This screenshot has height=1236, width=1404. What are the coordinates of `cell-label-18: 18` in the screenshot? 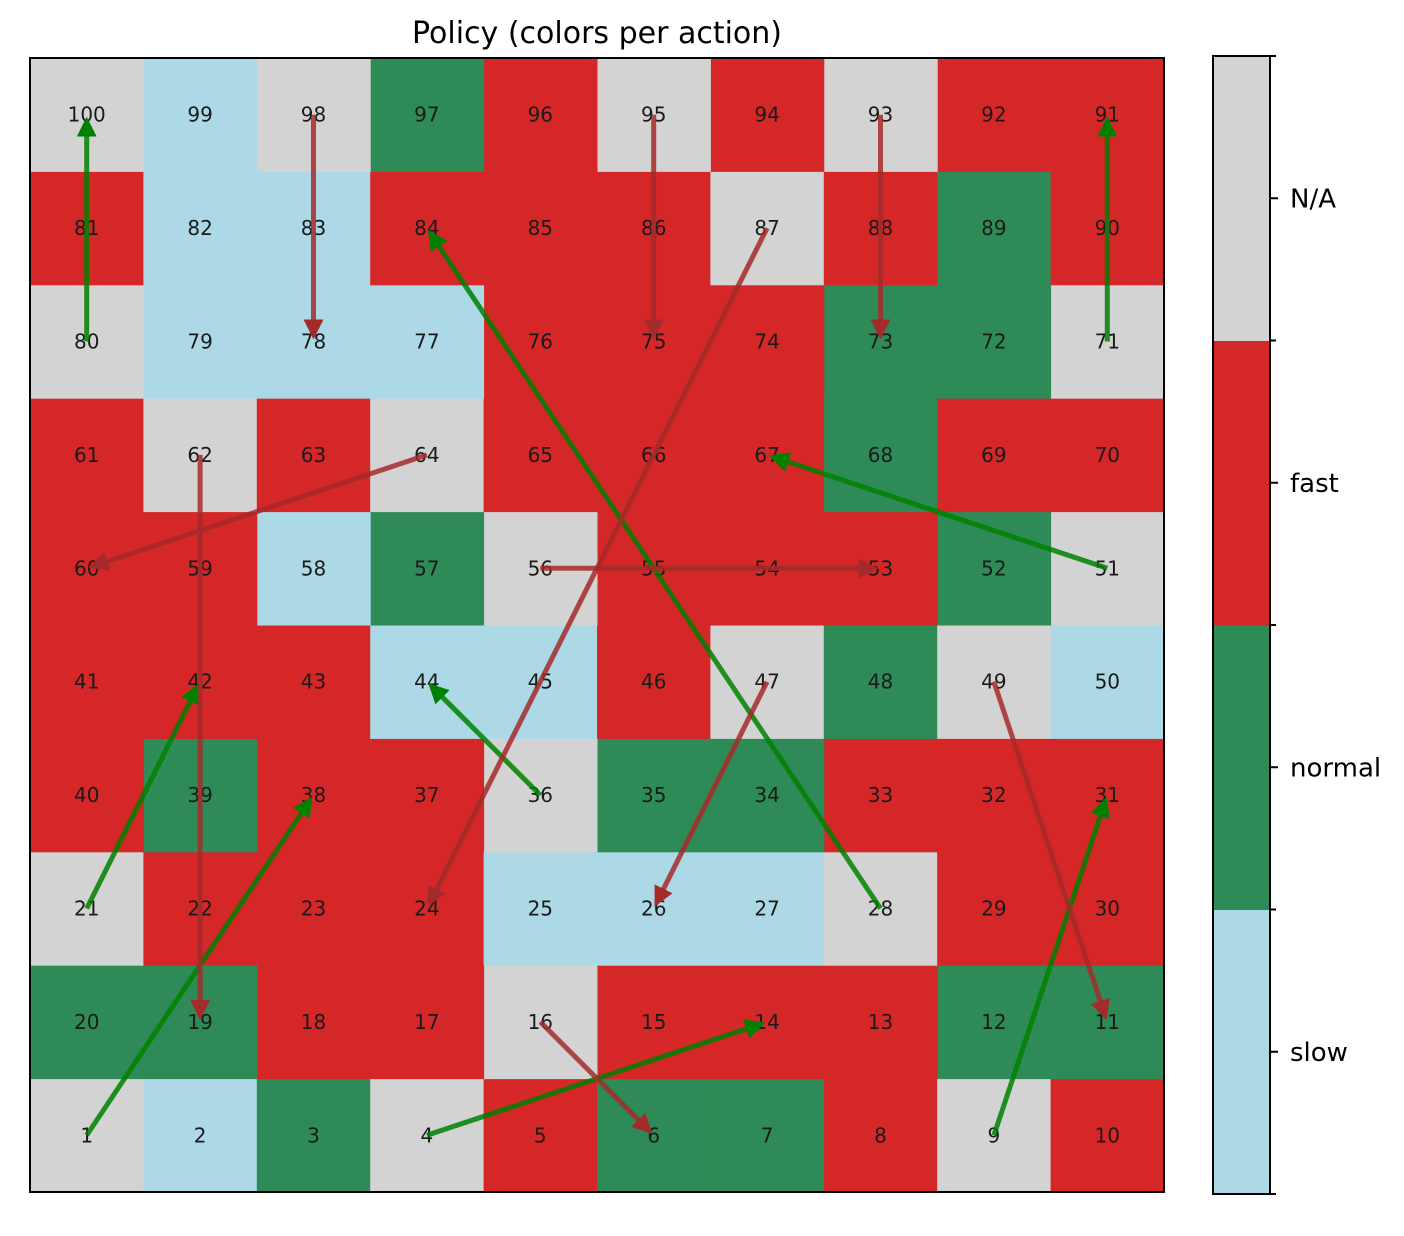 It's located at (313, 1022).